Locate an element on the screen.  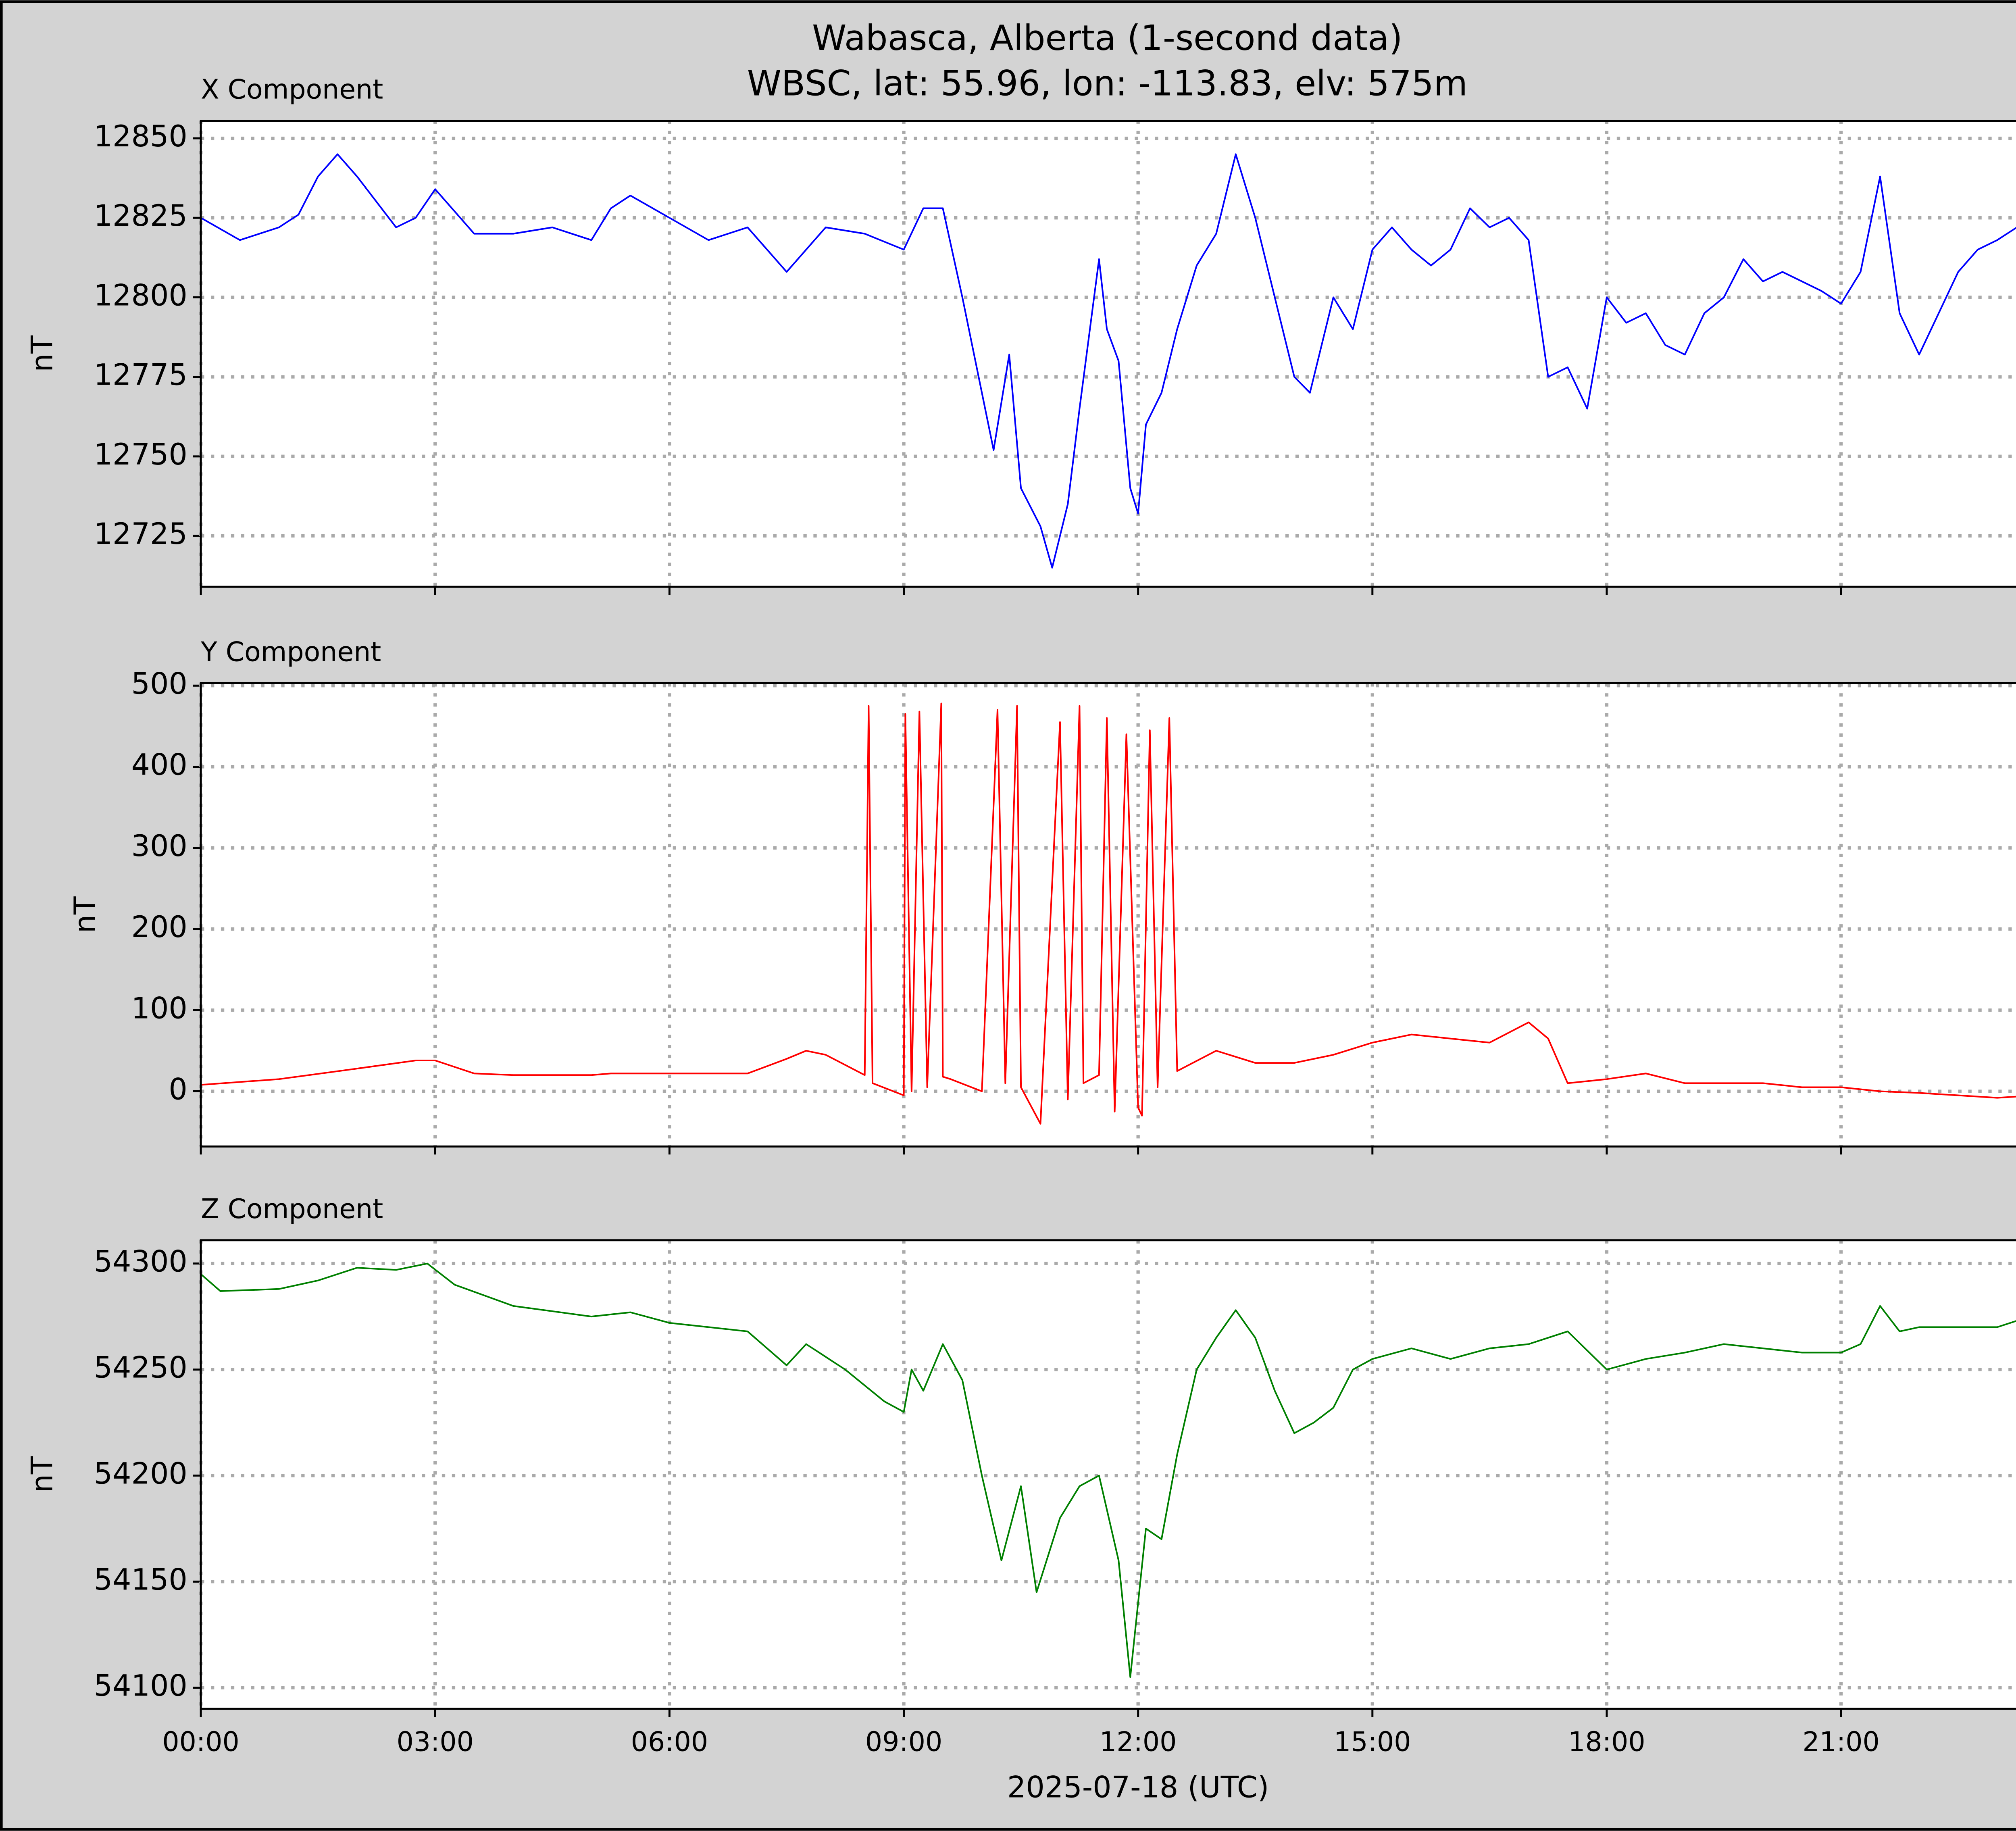
y-tick-label: 54250 is located at coordinates (141, 1368).